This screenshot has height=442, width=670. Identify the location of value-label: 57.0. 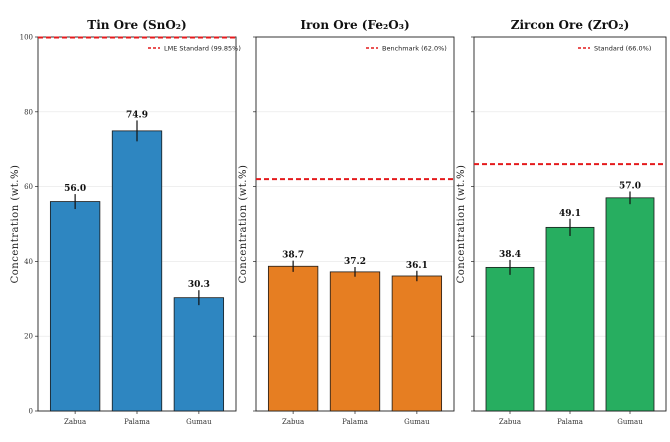
(630, 186).